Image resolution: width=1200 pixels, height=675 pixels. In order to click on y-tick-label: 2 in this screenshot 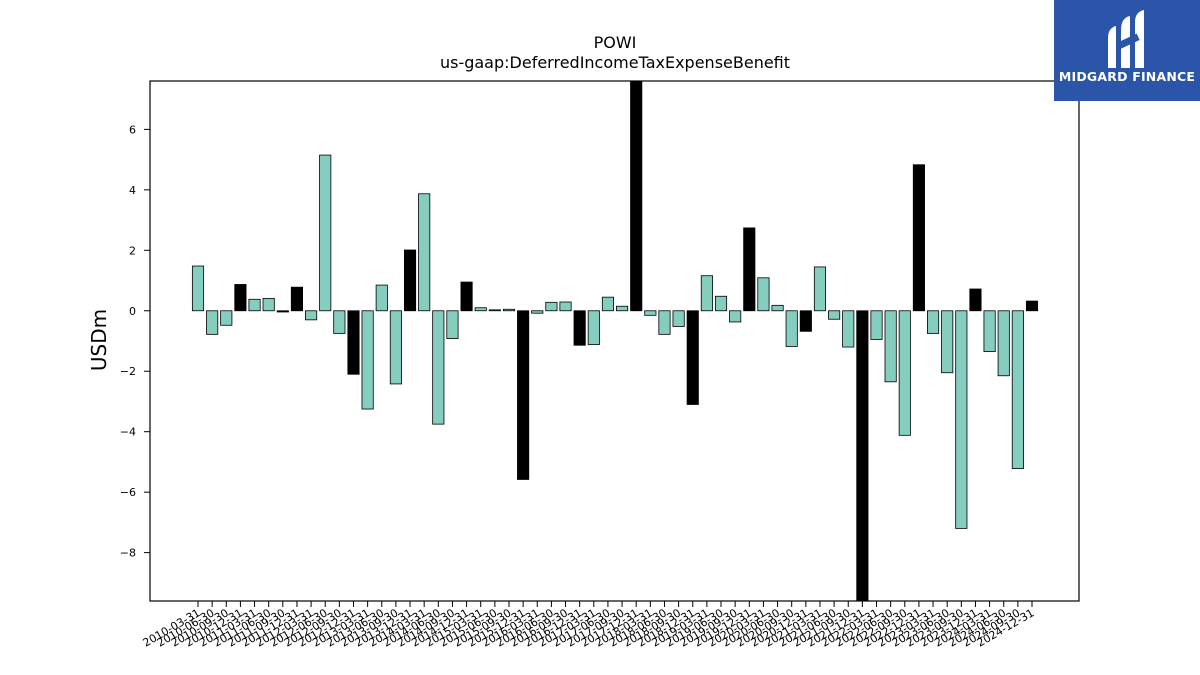, I will do `click(132, 250)`.